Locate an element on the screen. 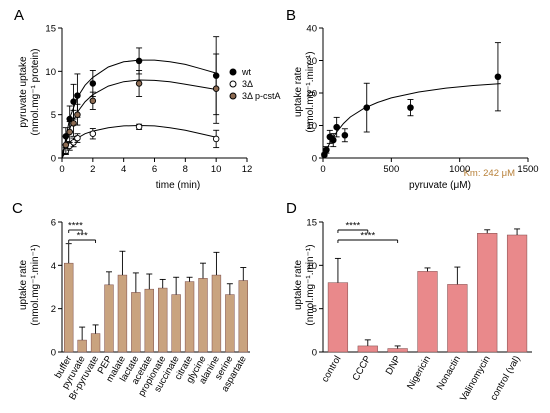  panel-d-category-label: control is located at coordinates (332, 369).